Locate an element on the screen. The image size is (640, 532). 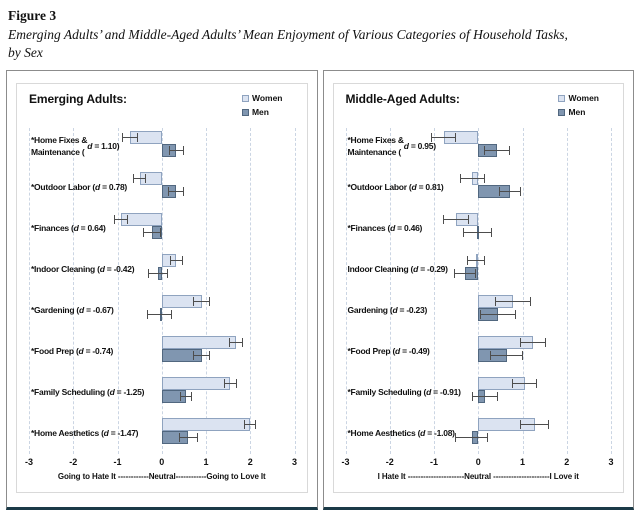
x-axis-ticks: -3 -2 -1 0 1 2 3 is located at coordinates (161, 464).